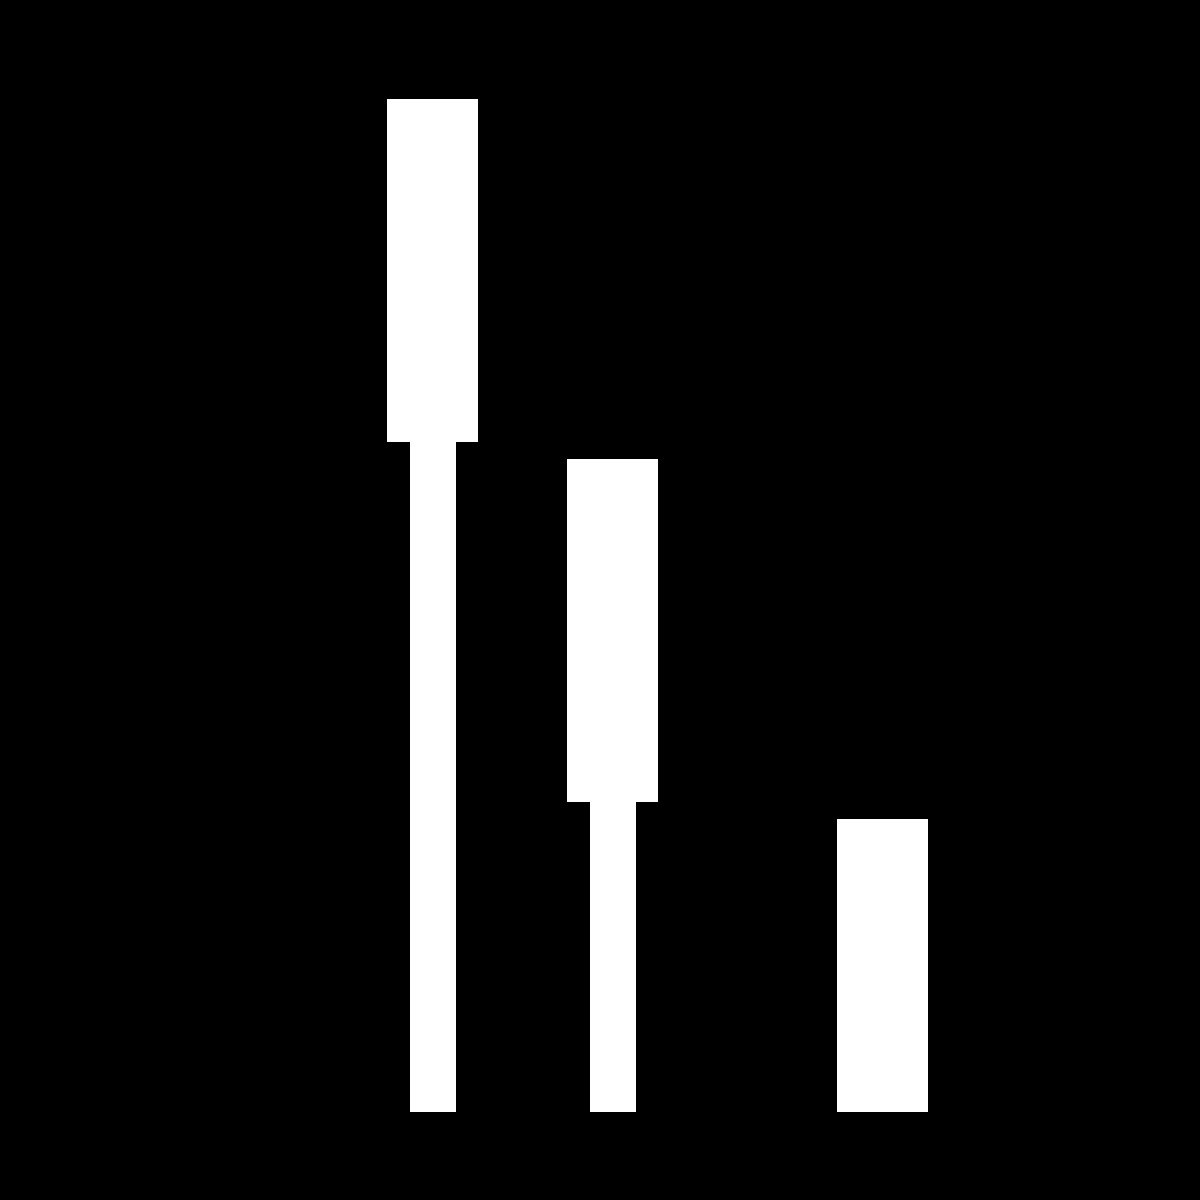 The image size is (1200, 1200). Describe the element at coordinates (432, 270) in the screenshot. I see `tall-figure-head-block` at that location.